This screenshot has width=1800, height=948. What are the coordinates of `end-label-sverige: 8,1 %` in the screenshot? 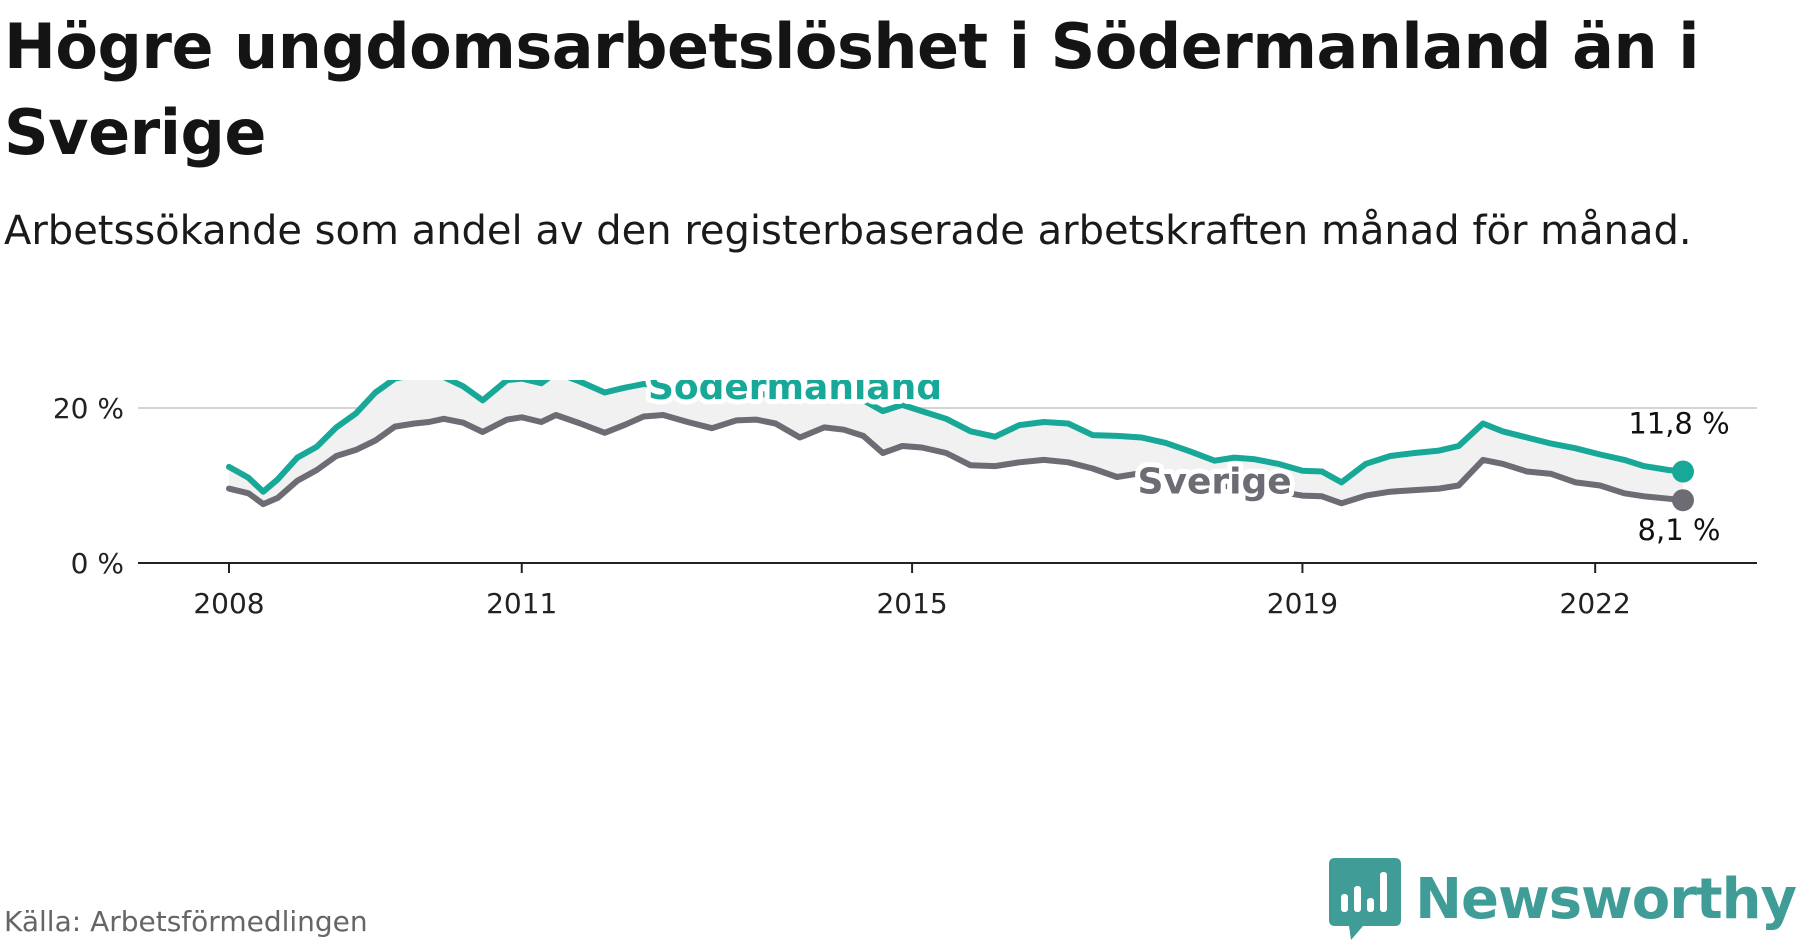 It's located at (1679, 530).